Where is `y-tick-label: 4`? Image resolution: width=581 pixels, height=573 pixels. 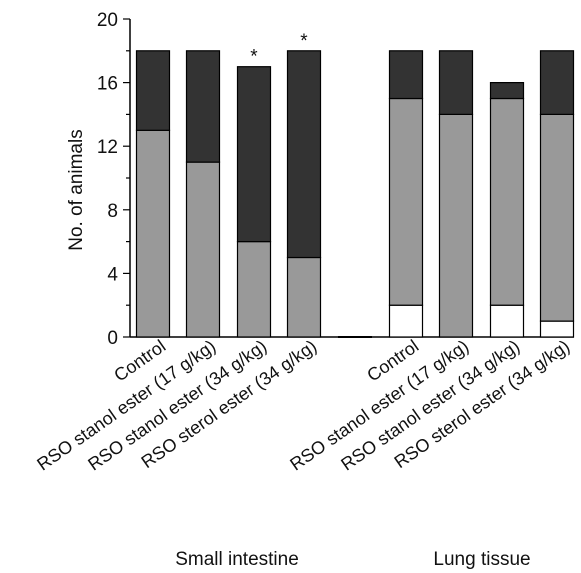
y-tick-label: 4 is located at coordinates (112, 274).